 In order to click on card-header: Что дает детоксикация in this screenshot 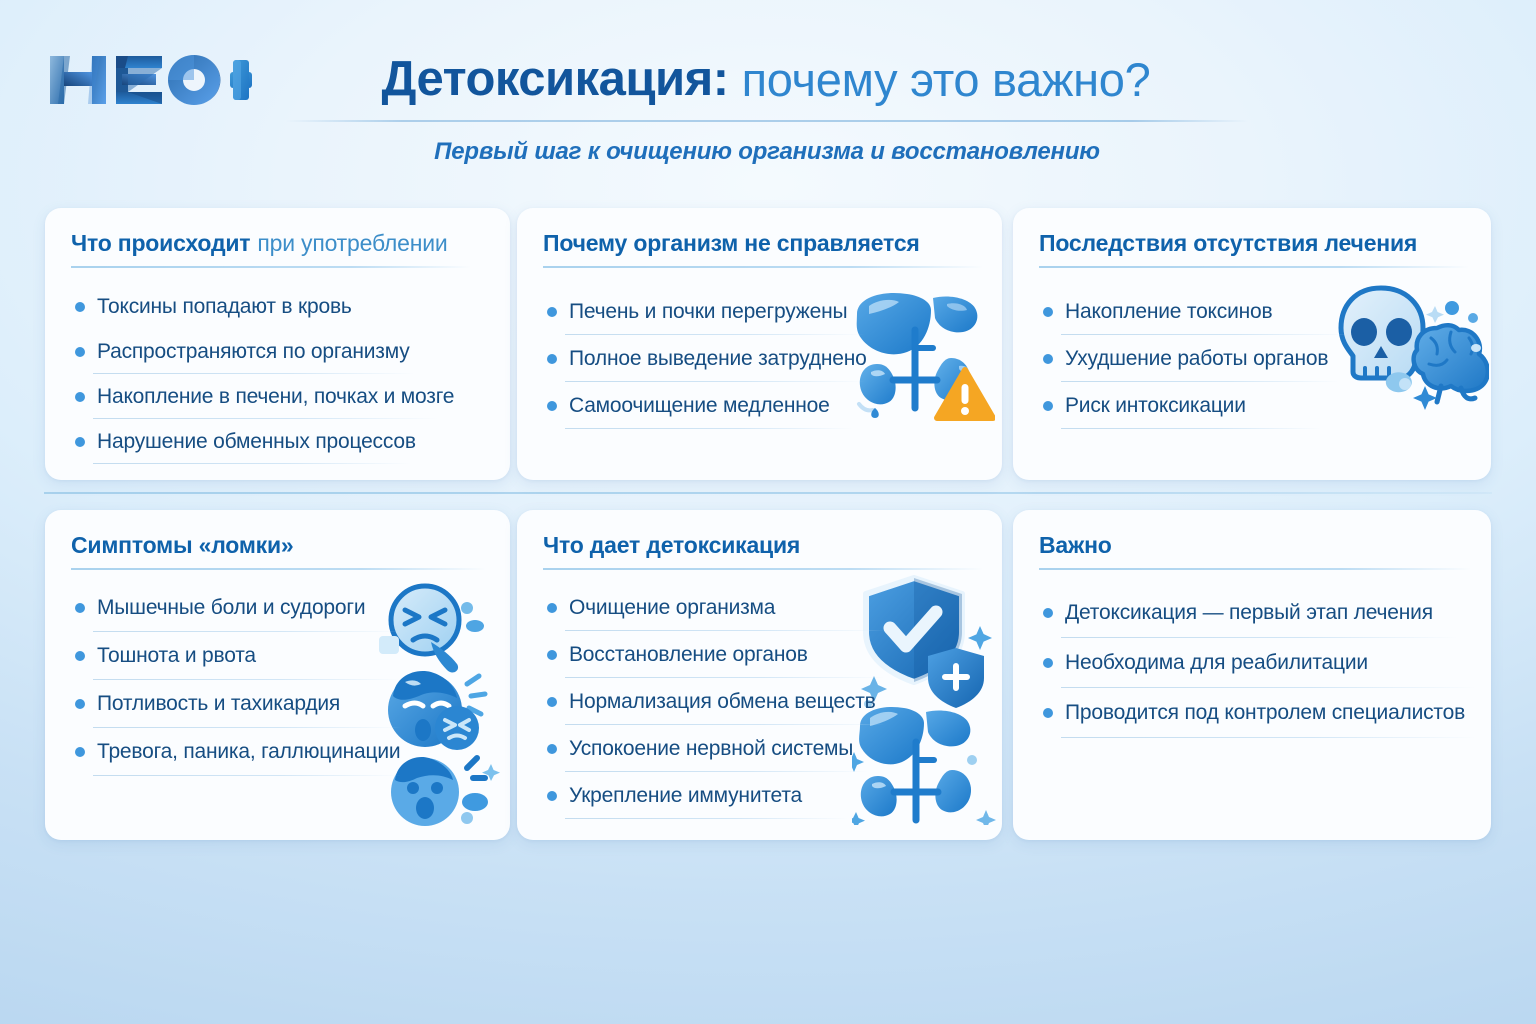, I will do `click(761, 549)`.